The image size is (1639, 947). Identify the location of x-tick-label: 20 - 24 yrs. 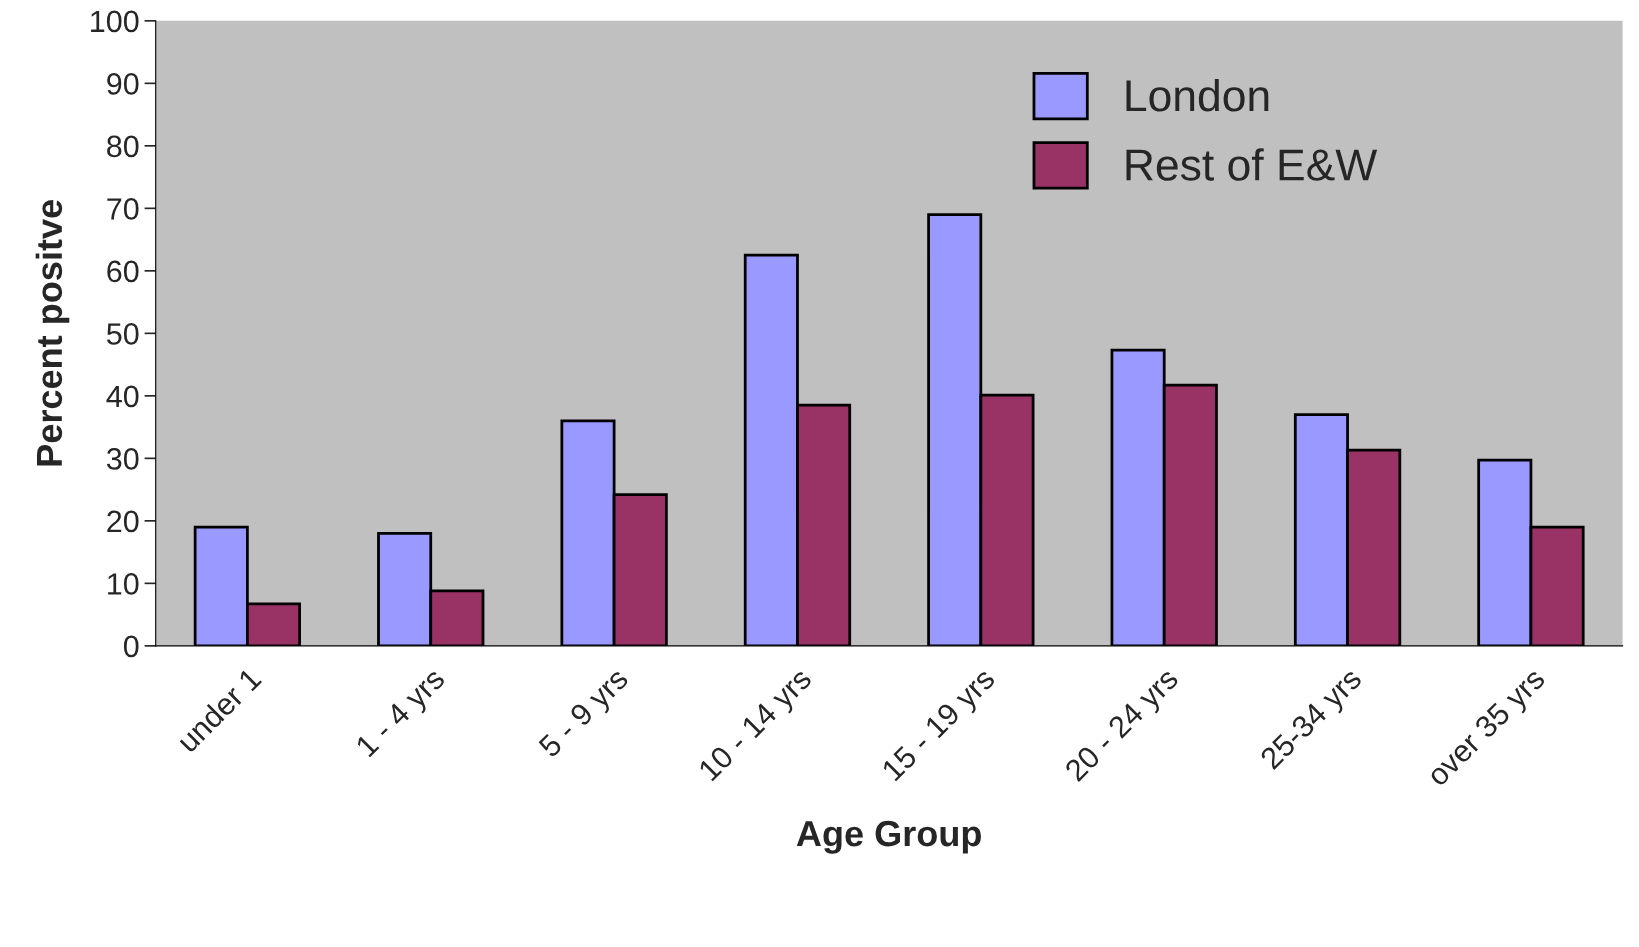
(1123, 726).